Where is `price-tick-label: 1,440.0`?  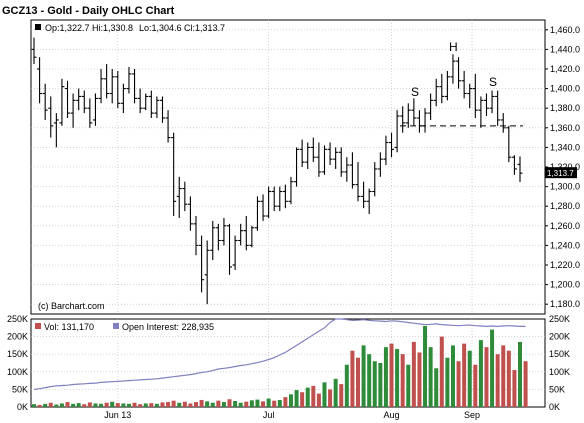 price-tick-label: 1,440.0 is located at coordinates (565, 49).